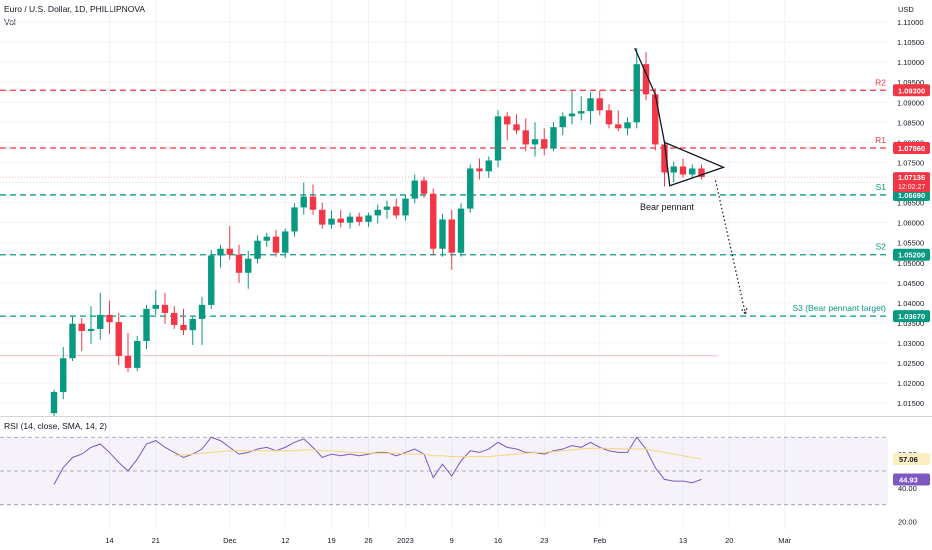 This screenshot has width=932, height=550. I want to click on rsi-line, so click(377, 460).